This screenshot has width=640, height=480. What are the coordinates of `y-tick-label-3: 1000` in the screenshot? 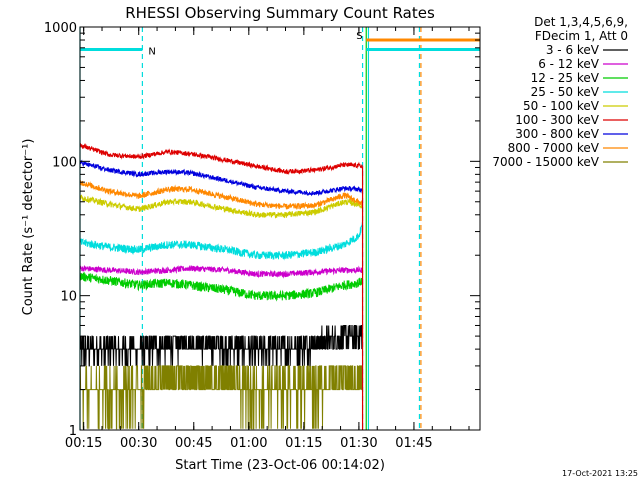 It's located at (60, 28).